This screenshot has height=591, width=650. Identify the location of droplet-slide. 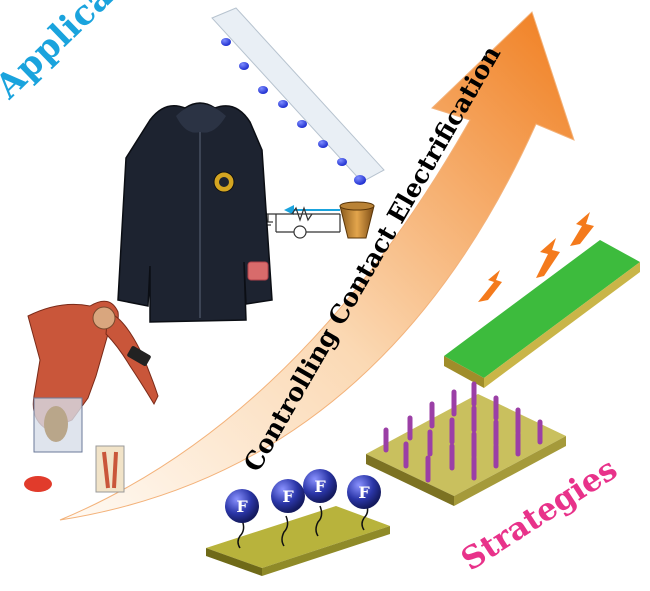
(298, 96).